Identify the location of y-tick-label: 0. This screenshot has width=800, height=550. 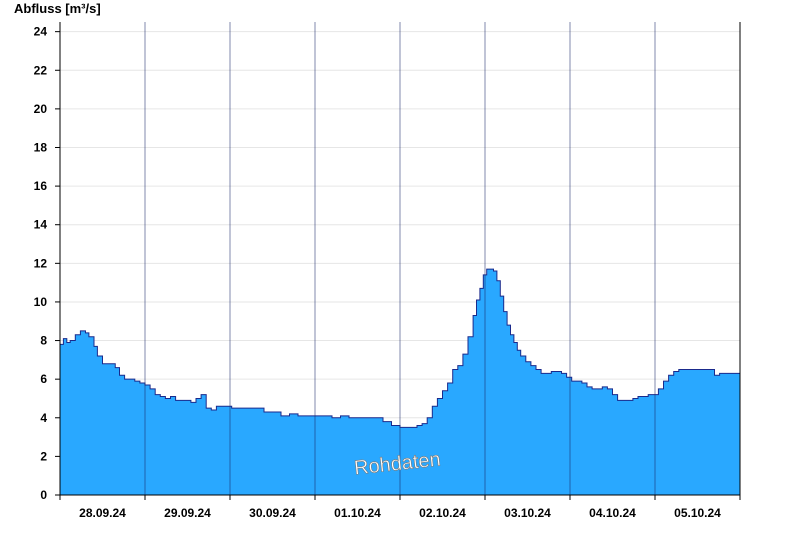
(43, 495).